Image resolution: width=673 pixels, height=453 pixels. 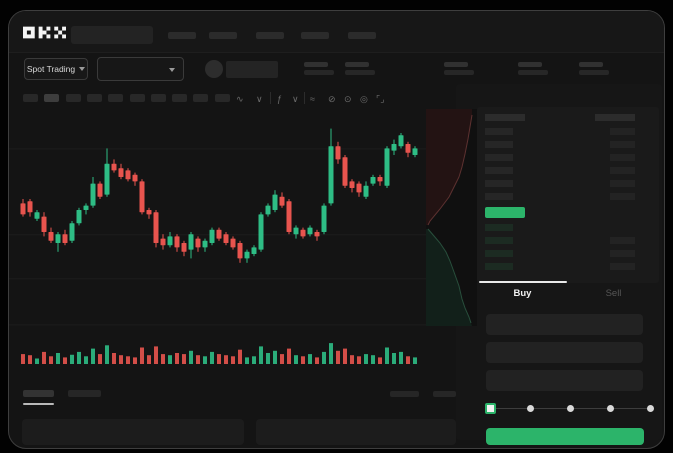 What do you see at coordinates (38, 404) in the screenshot?
I see `bottom-active-tab-underline` at bounding box center [38, 404].